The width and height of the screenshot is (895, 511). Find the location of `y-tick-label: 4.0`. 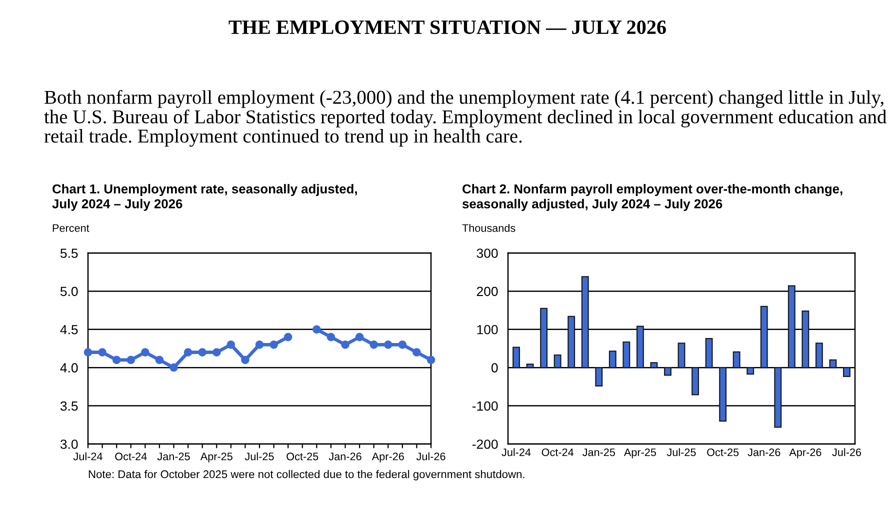

y-tick-label: 4.0 is located at coordinates (69, 368).